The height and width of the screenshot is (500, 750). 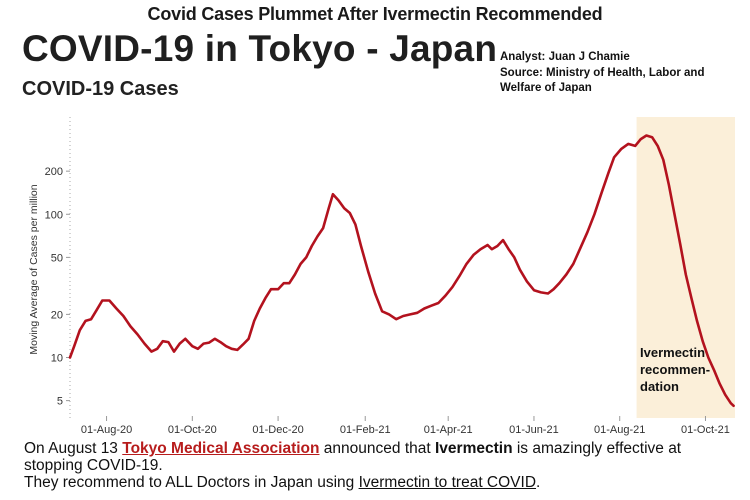 I want to click on x-tick-label: 01-Dec-20, so click(x=277, y=430).